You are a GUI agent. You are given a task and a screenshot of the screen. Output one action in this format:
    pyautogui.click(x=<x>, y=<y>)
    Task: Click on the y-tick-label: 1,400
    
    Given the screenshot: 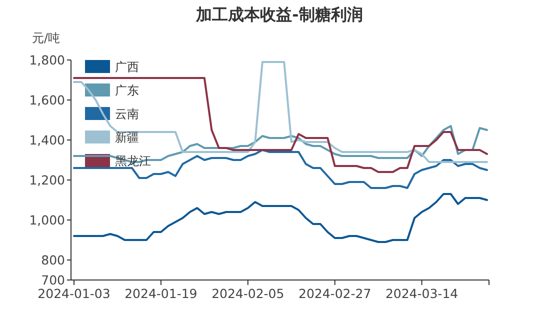 What is the action you would take?
    pyautogui.click(x=47, y=140)
    